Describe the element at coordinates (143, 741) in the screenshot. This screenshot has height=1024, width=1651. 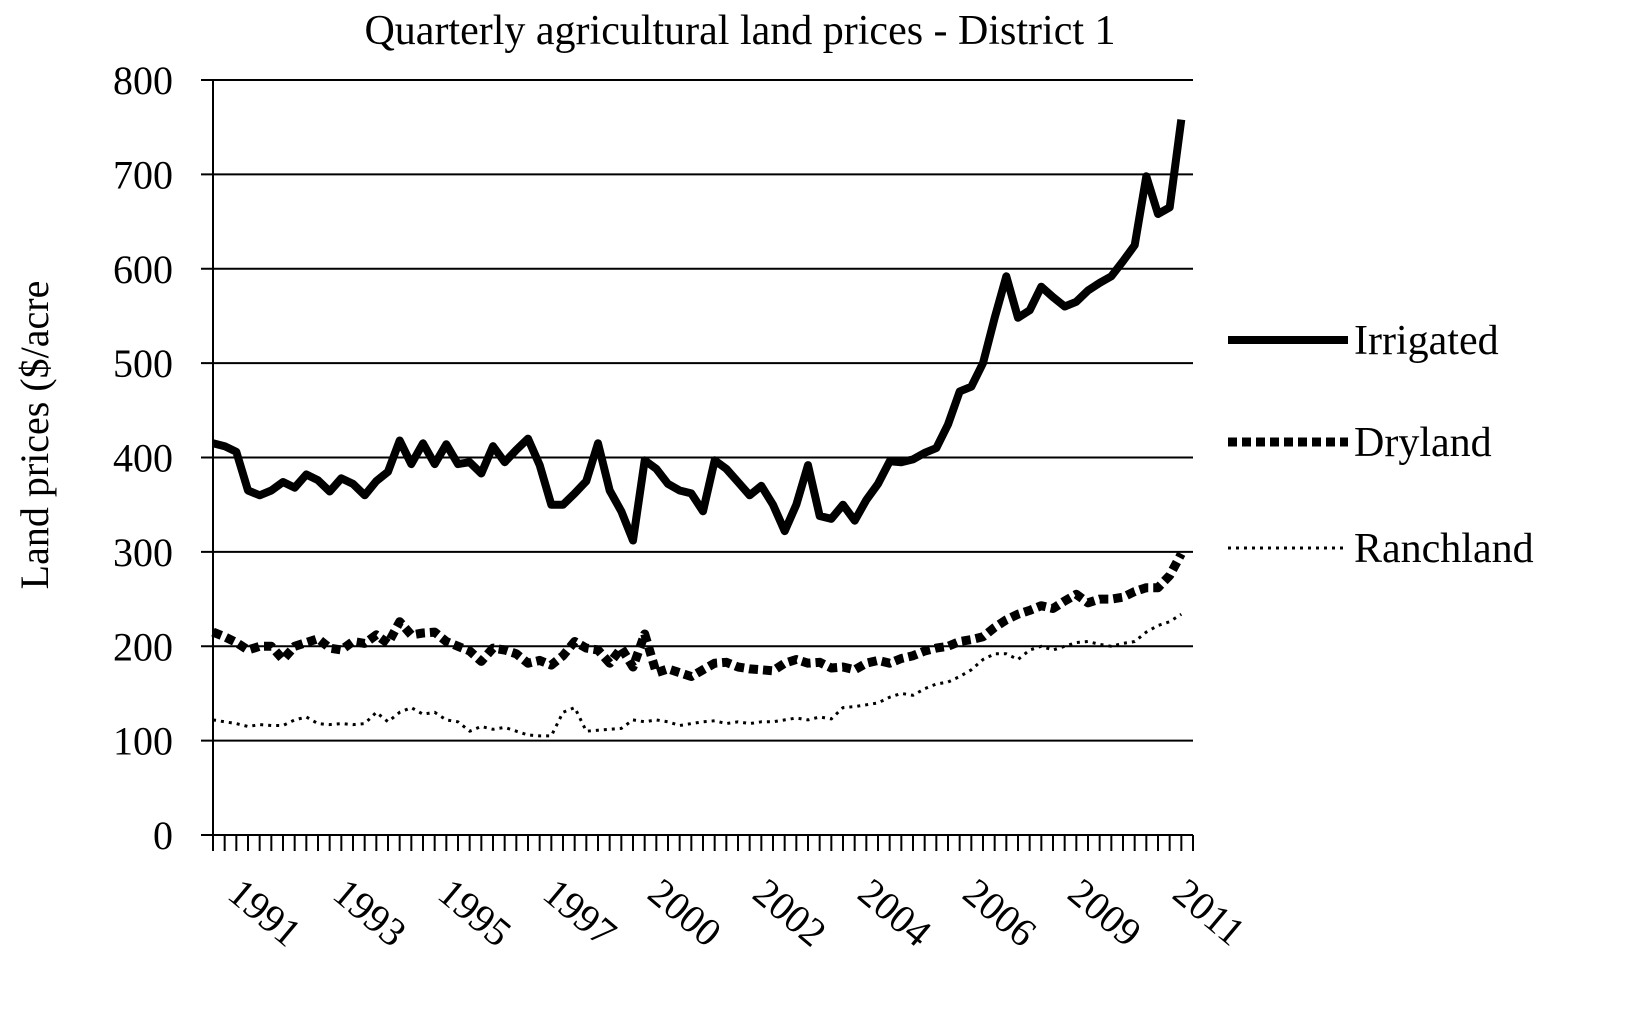
I see `y-tick-label: 100` at that location.